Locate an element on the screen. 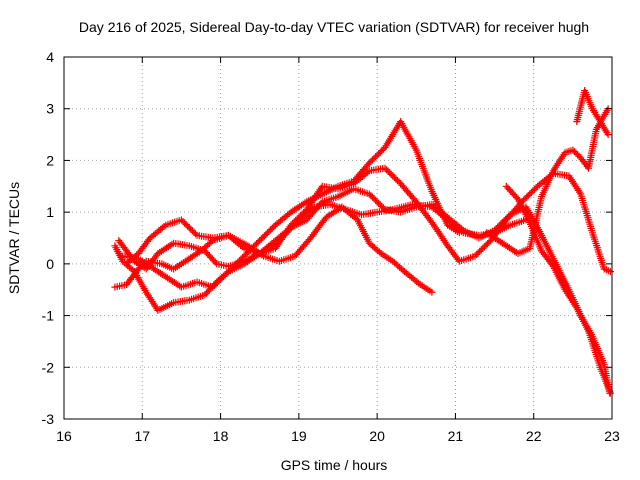 The image size is (640, 480). y-tick-label: -3 is located at coordinates (48, 419).